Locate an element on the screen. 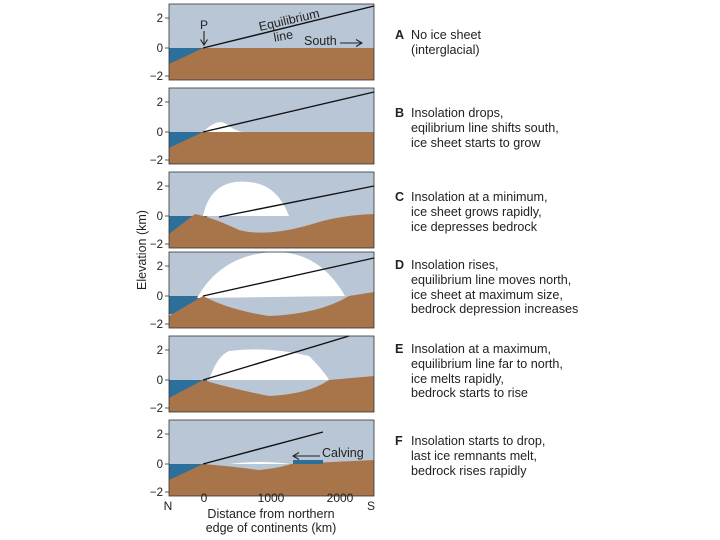  x-axis-label-line2: edge of continents (km) is located at coordinates (271, 528).